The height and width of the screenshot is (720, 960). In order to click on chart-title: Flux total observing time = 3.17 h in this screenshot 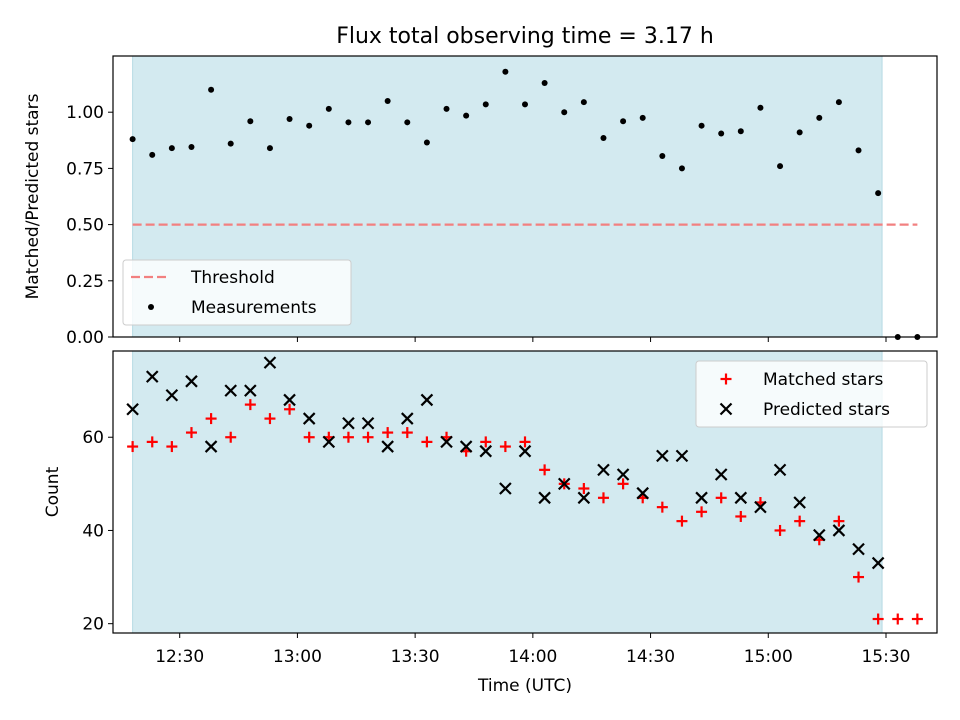, I will do `click(525, 36)`.